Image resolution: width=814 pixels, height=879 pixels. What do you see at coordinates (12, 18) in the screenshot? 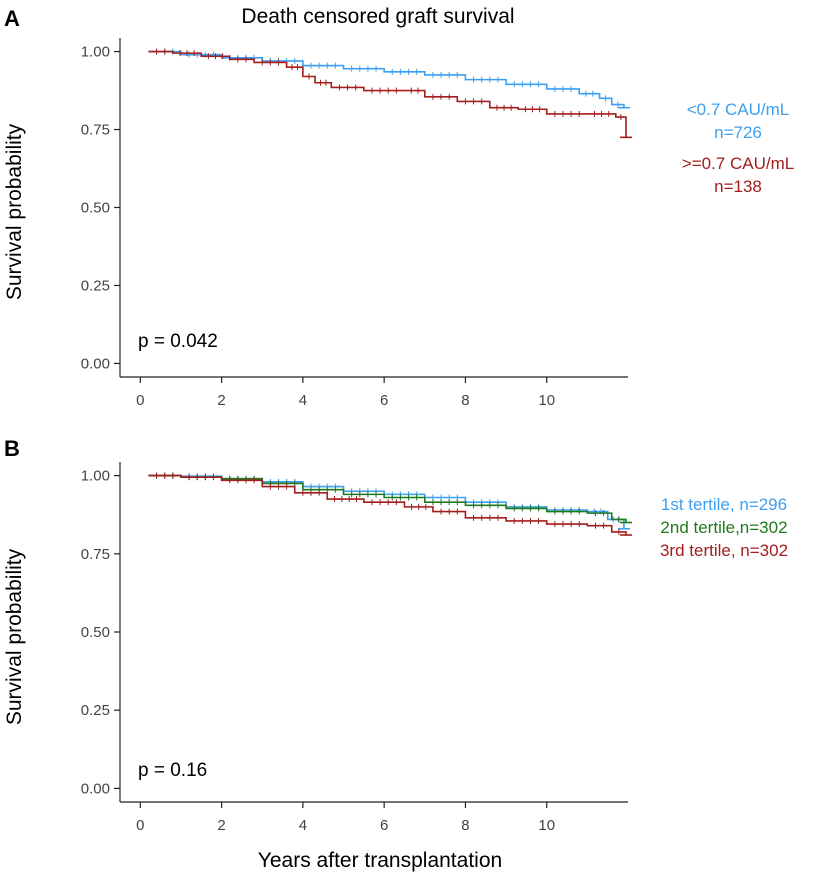
I see `panel-letter-a: A` at bounding box center [12, 18].